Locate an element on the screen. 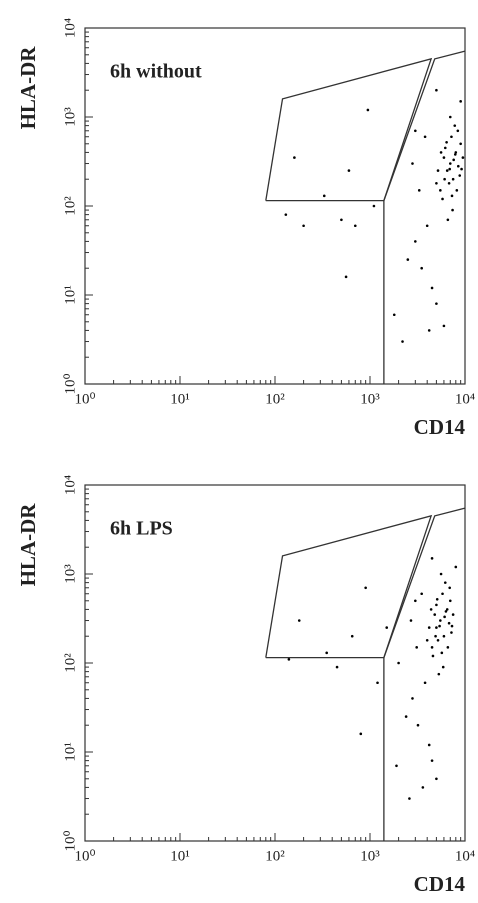 The image size is (478, 903). panel-title: 6h without is located at coordinates (156, 72).